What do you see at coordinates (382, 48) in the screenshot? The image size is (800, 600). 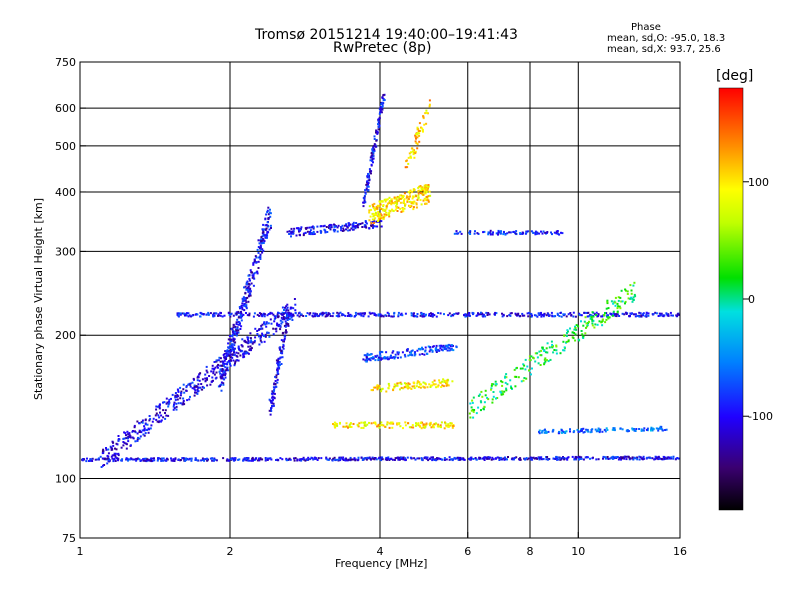 I see `chart-subtitle: RwPretec (8p)` at bounding box center [382, 48].